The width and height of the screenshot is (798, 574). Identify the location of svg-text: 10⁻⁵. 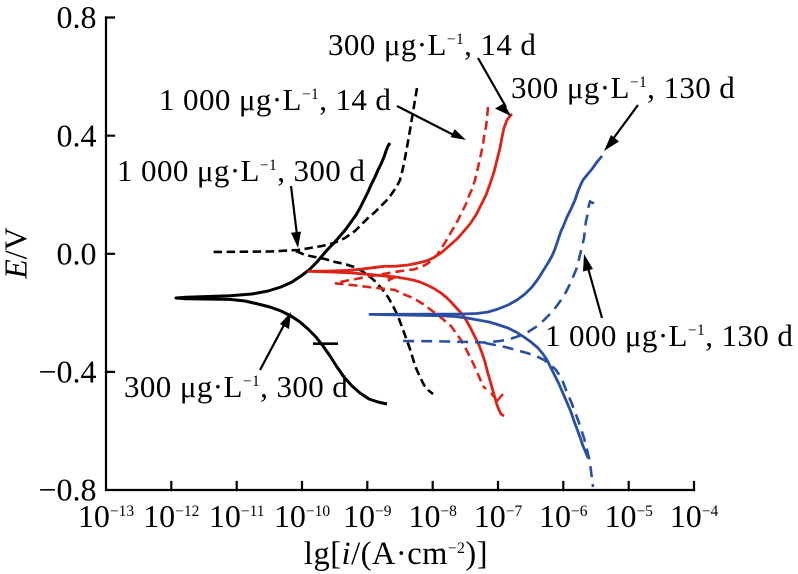
(628, 516).